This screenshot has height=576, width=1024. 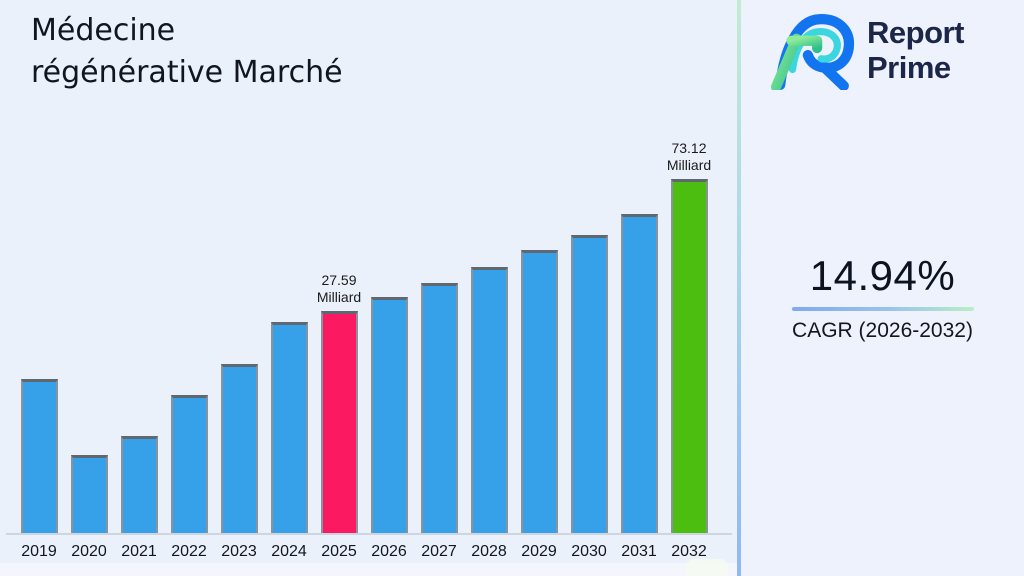 I want to click on bar-slot-2027, so click(x=439, y=408).